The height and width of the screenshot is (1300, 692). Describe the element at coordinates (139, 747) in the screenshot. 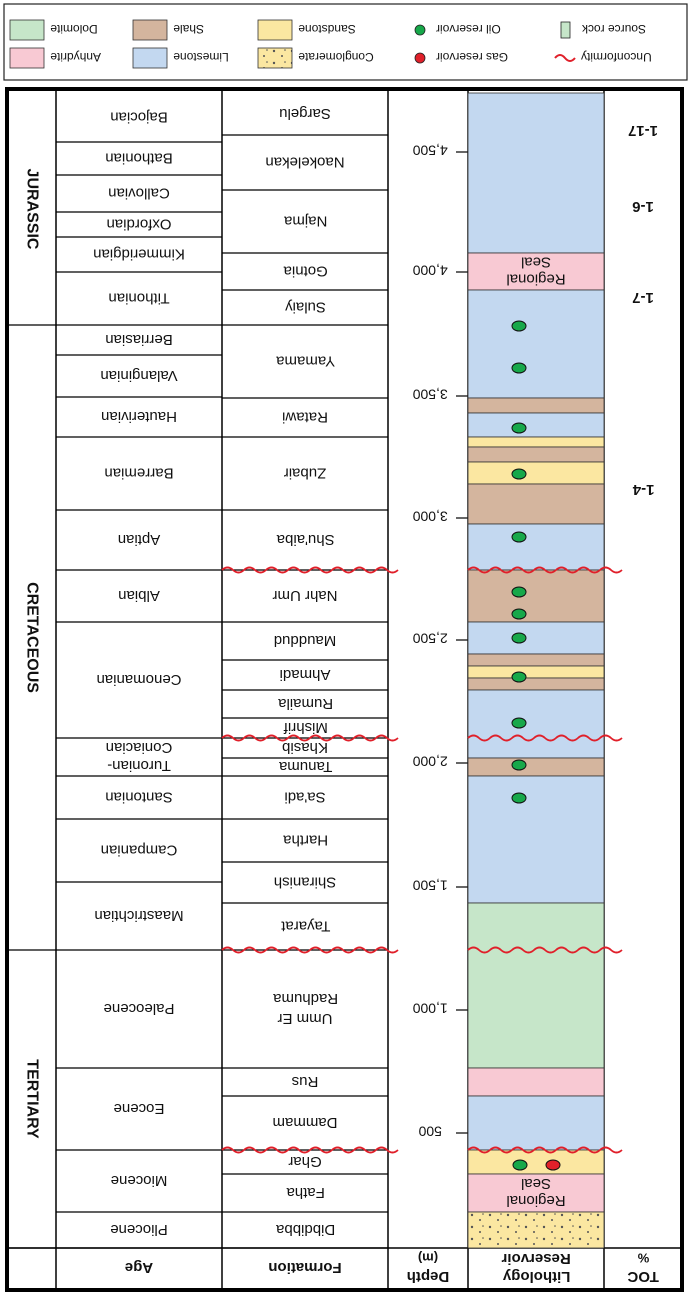

I see `age-label: Coniacian` at that location.